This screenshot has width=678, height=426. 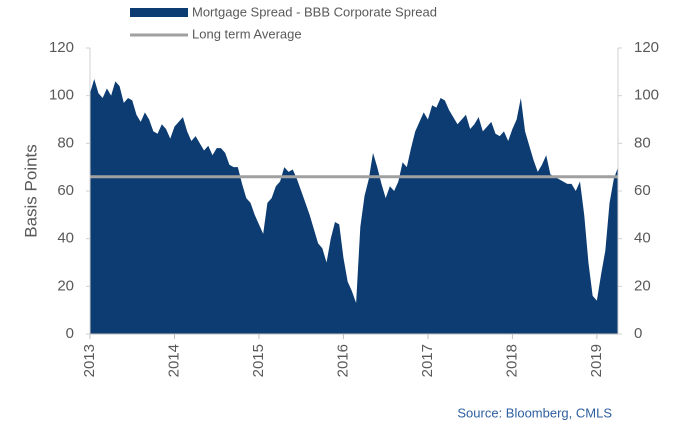 I want to click on y-tick-label: 40, so click(x=65, y=238).